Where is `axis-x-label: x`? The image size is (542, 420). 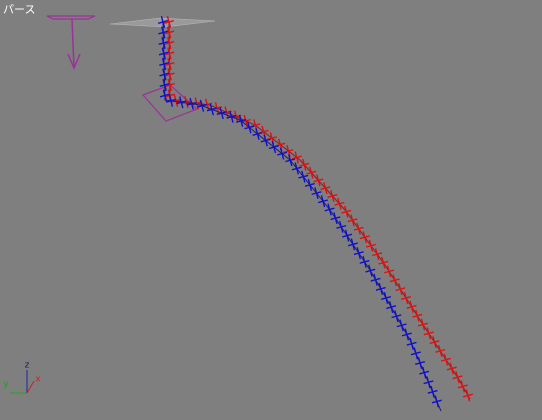
axis-x-label: x is located at coordinates (38, 380).